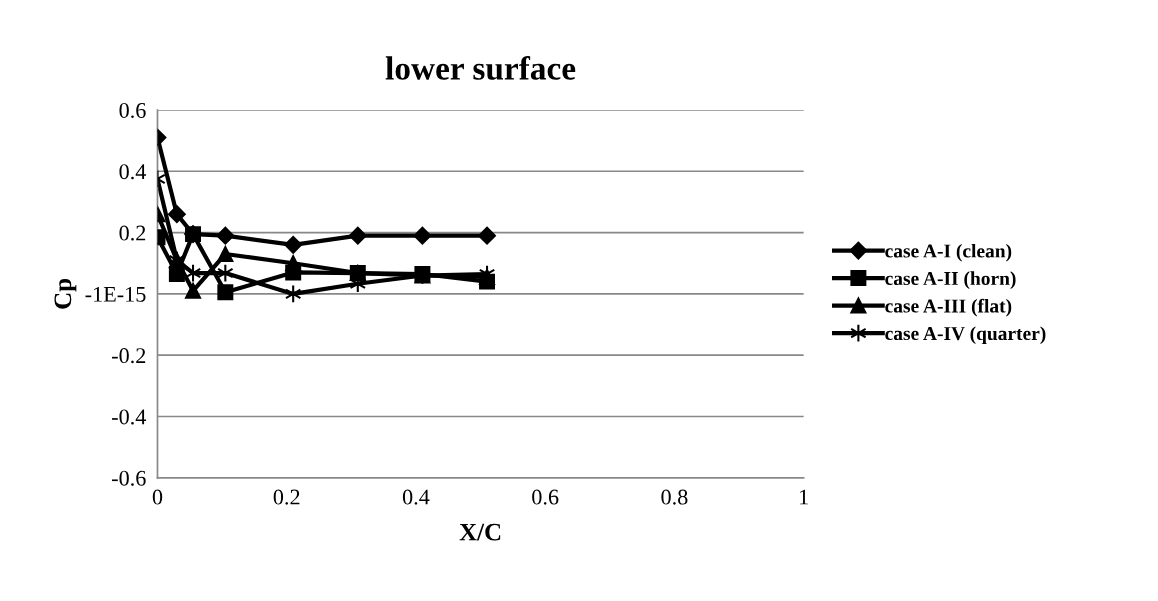 Image resolution: width=1158 pixels, height=601 pixels. What do you see at coordinates (115, 294) in the screenshot?
I see `y-tick-label: -1E-15` at bounding box center [115, 294].